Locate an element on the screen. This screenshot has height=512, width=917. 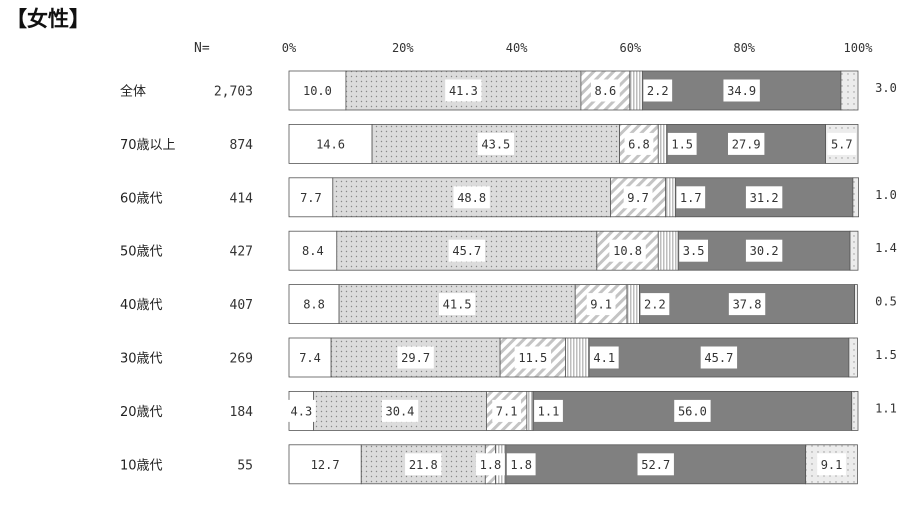
value-label: 48.8 is located at coordinates (471, 198).